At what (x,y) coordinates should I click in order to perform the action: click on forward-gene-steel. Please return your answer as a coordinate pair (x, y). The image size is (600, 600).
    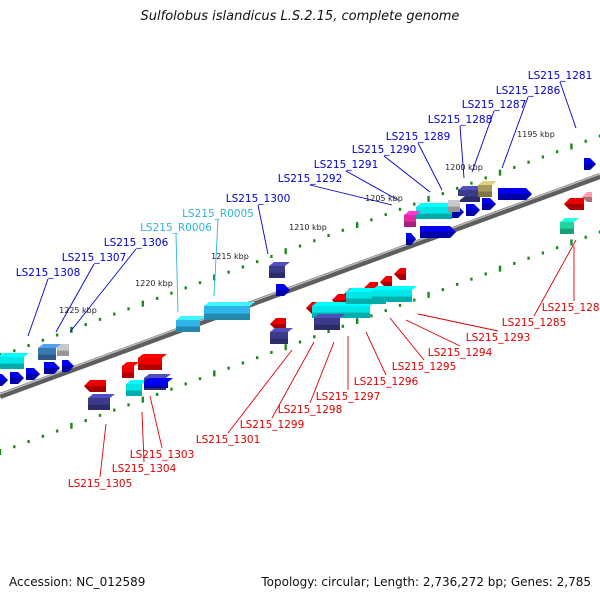
    Looking at the image, I should click on (49, 352).